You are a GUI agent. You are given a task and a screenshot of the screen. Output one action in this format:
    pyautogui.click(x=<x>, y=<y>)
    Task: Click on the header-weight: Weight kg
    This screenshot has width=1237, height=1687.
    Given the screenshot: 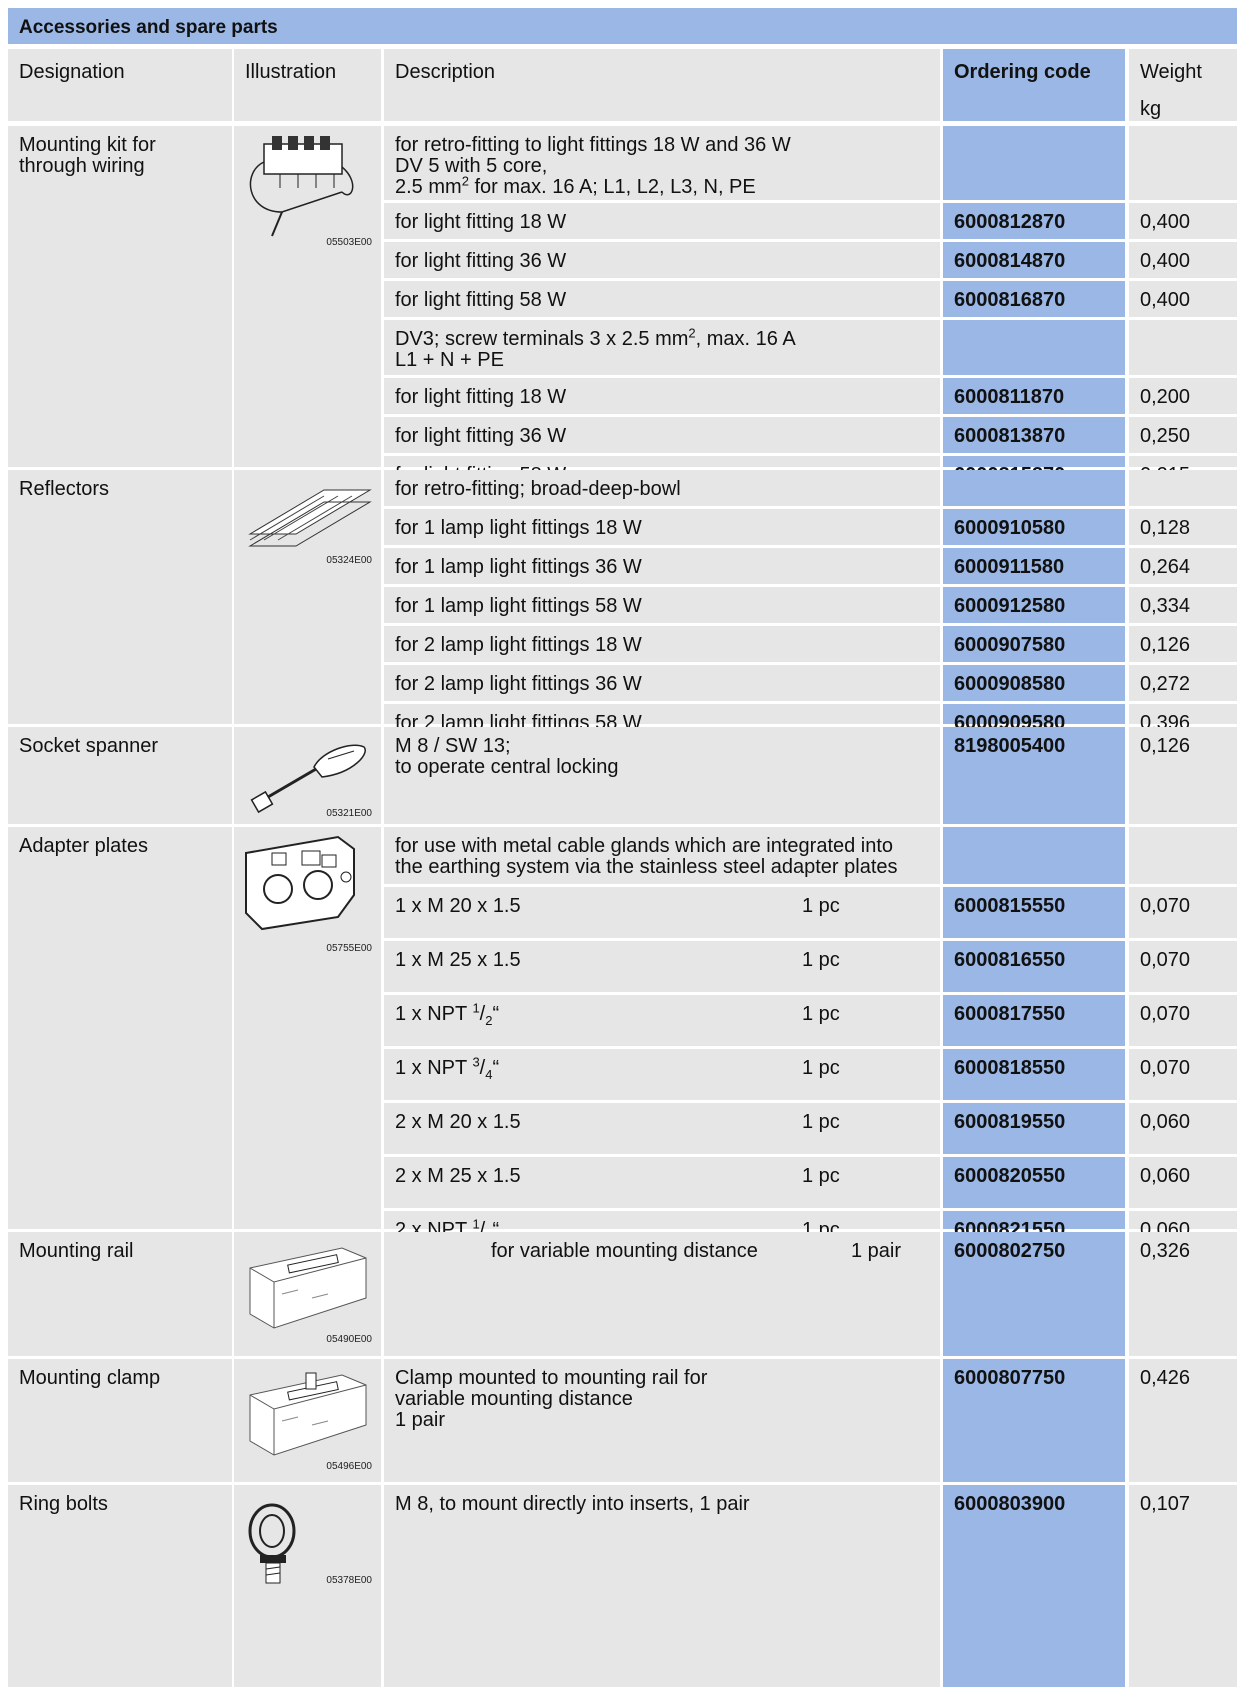 What is the action you would take?
    pyautogui.click(x=1183, y=85)
    